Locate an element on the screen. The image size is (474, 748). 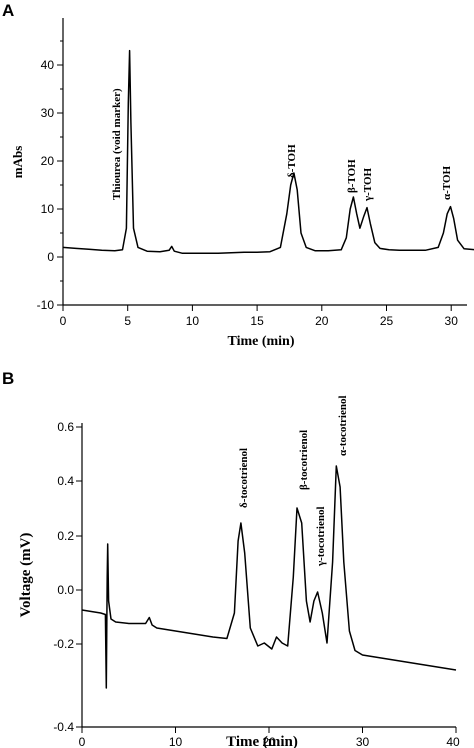
panel-b-peak-label-delta-tocotrienol: δ-tocotrienol is located at coordinates (244, 478).